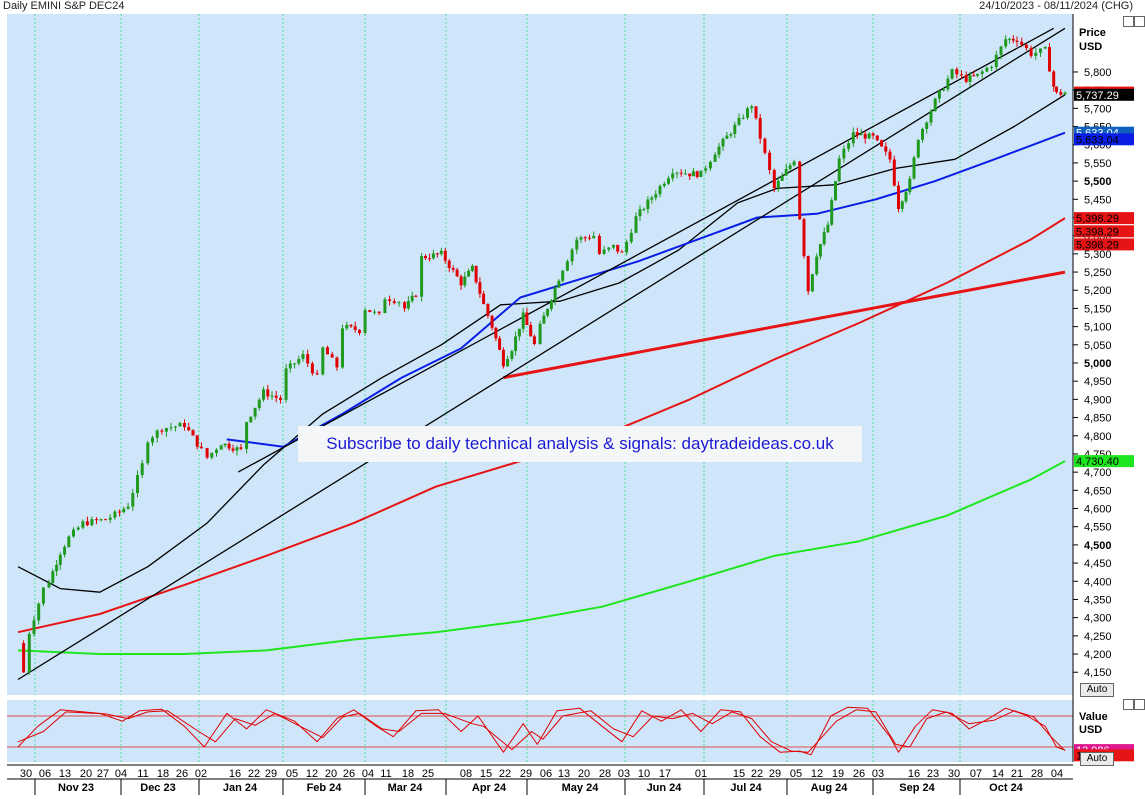 Image resolution: width=1145 pixels, height=799 pixels. Describe the element at coordinates (26, 774) in the screenshot. I see `date-tick-label: 30` at that location.